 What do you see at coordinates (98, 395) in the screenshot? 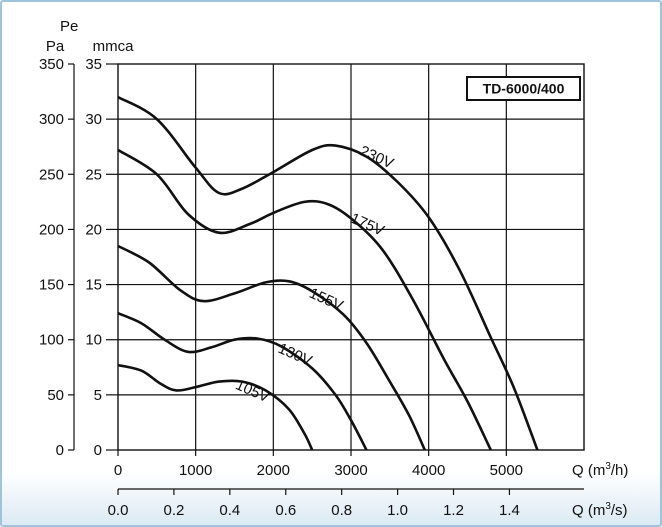
I see `y-tick-label-mmca: 5` at bounding box center [98, 395].